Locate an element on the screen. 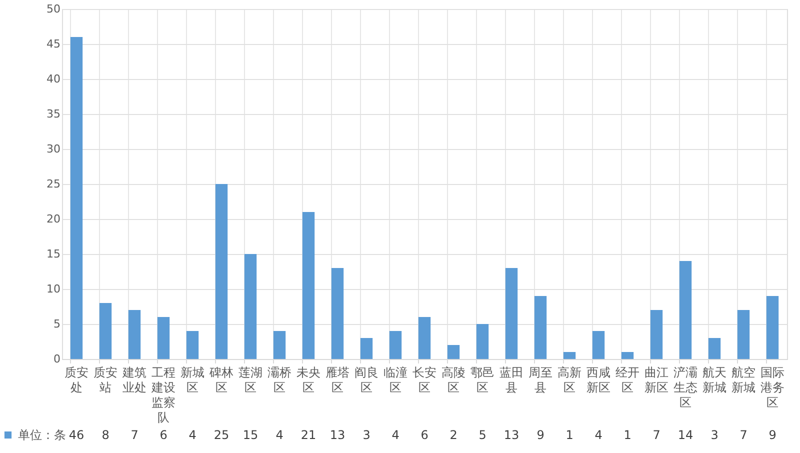  data-label: 46 is located at coordinates (76, 435).